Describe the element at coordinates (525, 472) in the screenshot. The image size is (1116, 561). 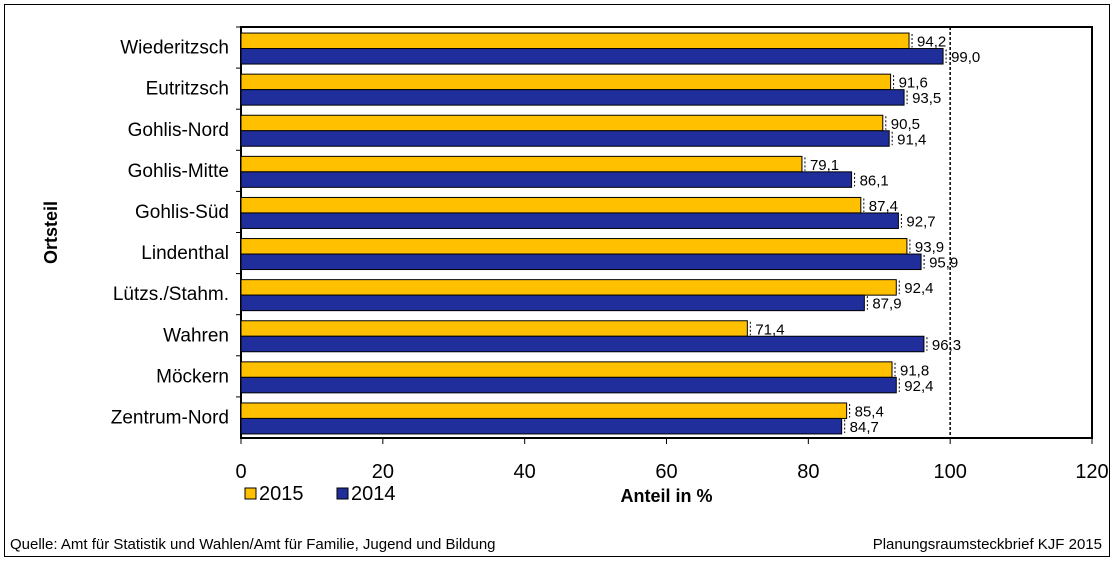
I see `x-tick-label: 40` at that location.